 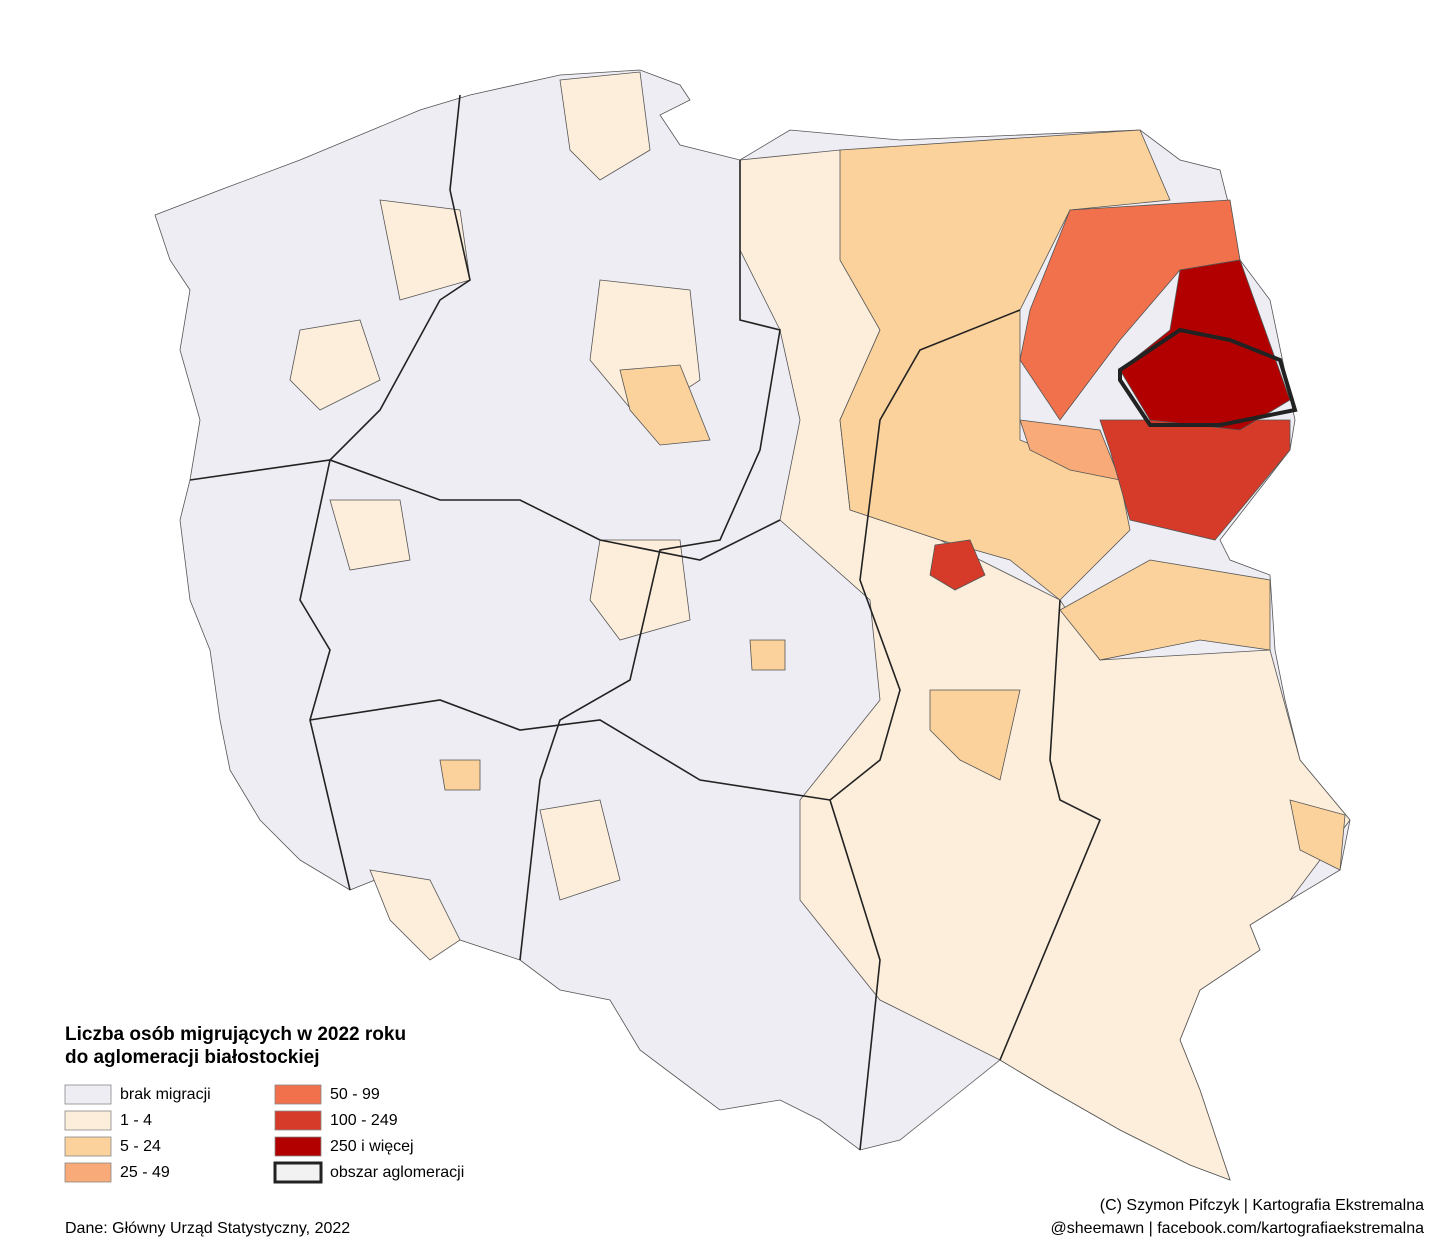 What do you see at coordinates (235, 1034) in the screenshot?
I see `legend-title: Liczba osób migrujących w 2022 roku` at bounding box center [235, 1034].